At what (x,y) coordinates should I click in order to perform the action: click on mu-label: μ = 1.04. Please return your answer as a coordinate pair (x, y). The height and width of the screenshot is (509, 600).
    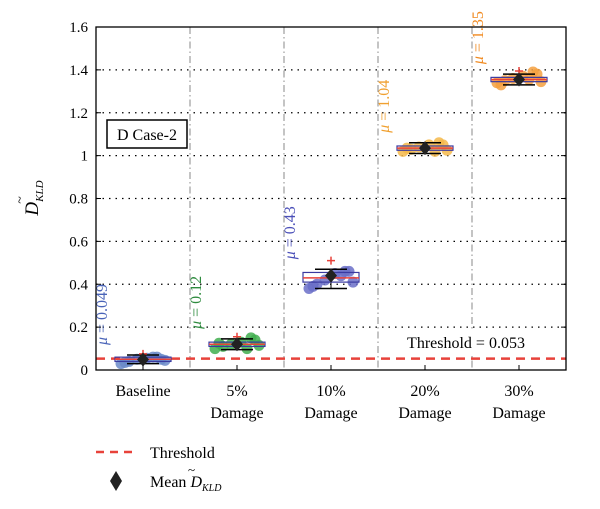
    Looking at the image, I should click on (384, 107).